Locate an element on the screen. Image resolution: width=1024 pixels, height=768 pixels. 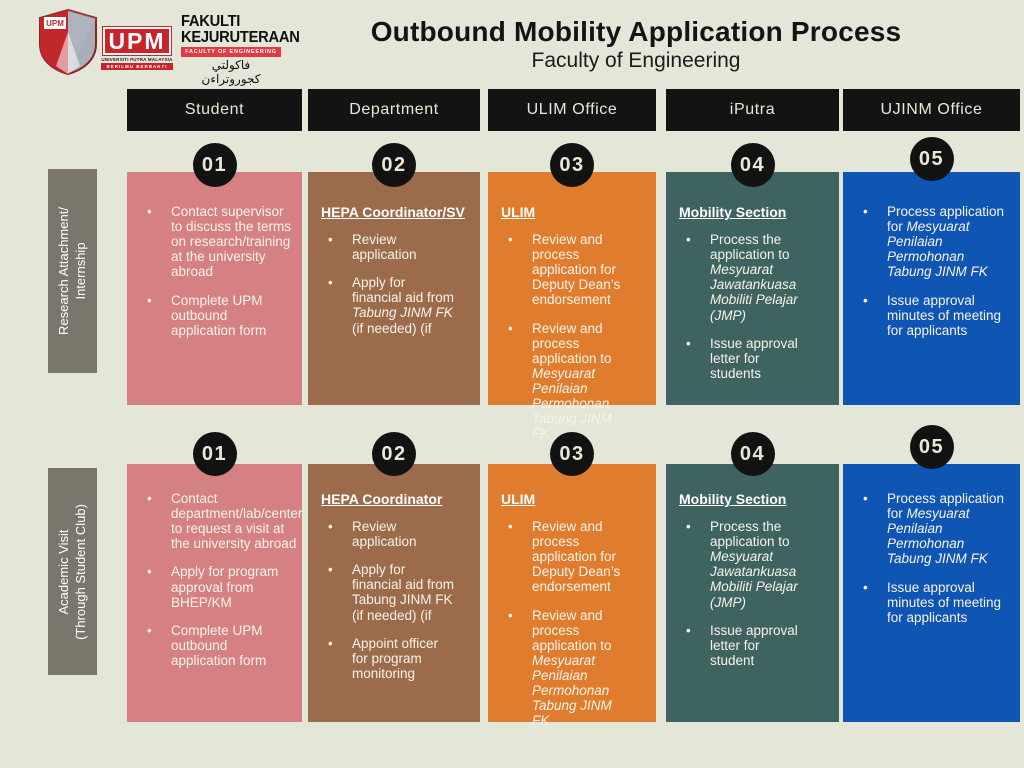
upm-university-name: UNIVERSITI PUTRA MALAYSIA is located at coordinates (137, 60).